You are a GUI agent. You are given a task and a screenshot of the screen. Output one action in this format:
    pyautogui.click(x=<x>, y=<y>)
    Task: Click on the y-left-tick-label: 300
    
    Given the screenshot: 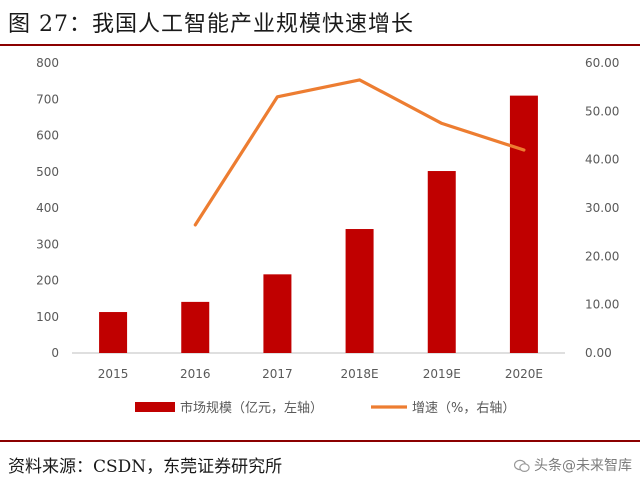 What is the action you would take?
    pyautogui.click(x=47, y=244)
    